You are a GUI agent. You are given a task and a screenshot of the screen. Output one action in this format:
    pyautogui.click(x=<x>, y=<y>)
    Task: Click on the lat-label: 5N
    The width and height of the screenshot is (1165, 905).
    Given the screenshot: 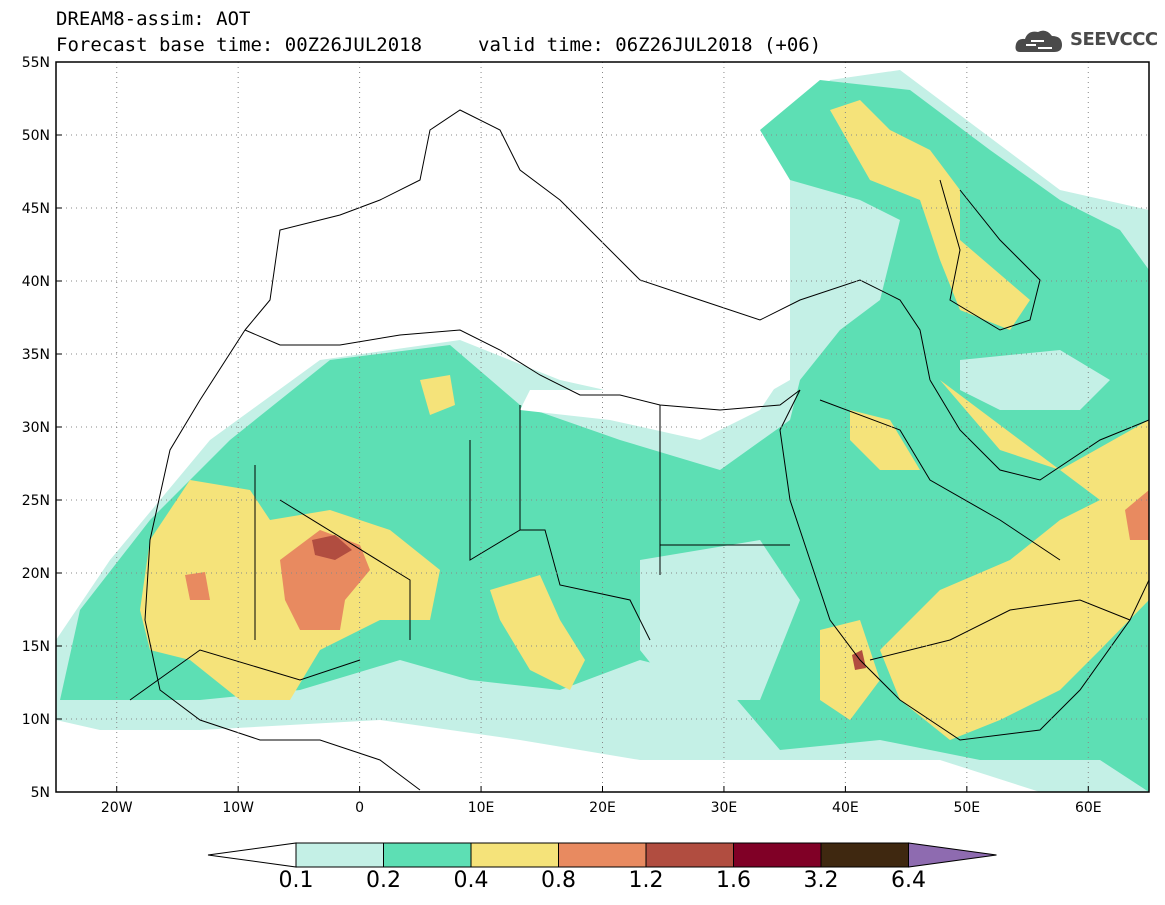 What is the action you would take?
    pyautogui.click(x=40, y=793)
    